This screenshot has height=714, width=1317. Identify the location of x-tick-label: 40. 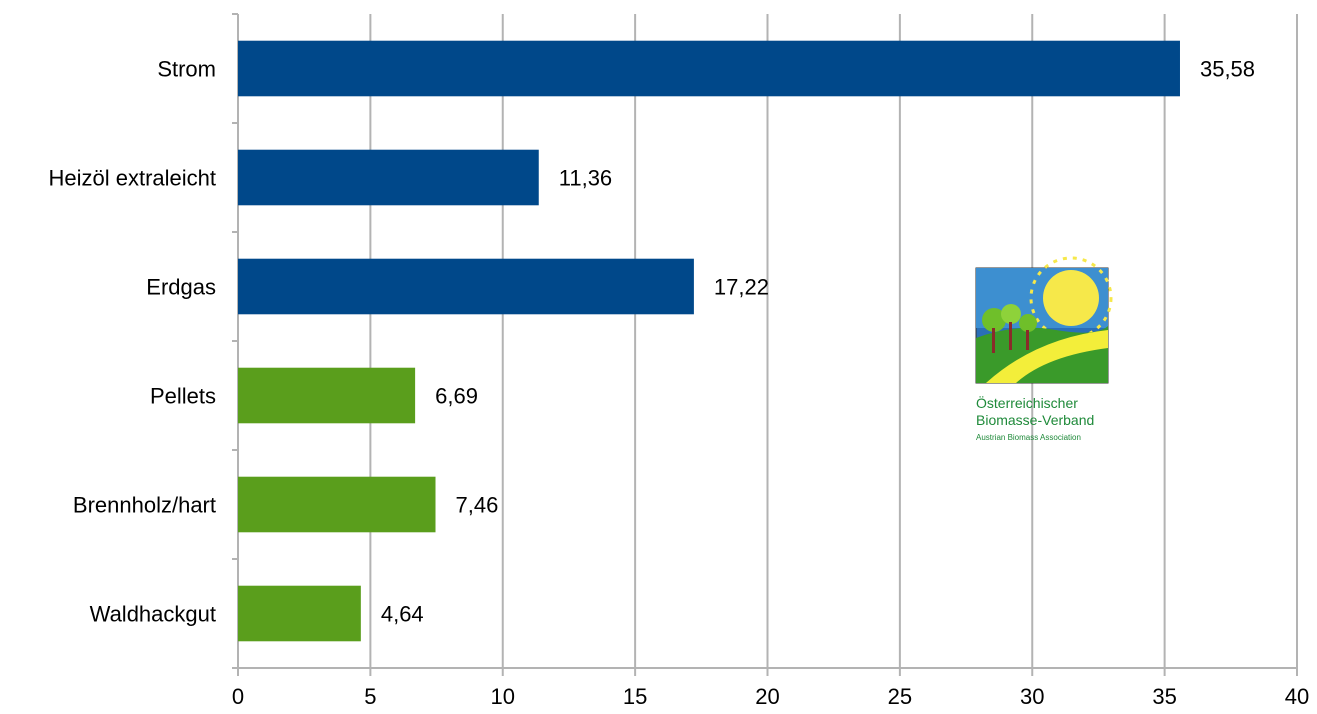
(1297, 696).